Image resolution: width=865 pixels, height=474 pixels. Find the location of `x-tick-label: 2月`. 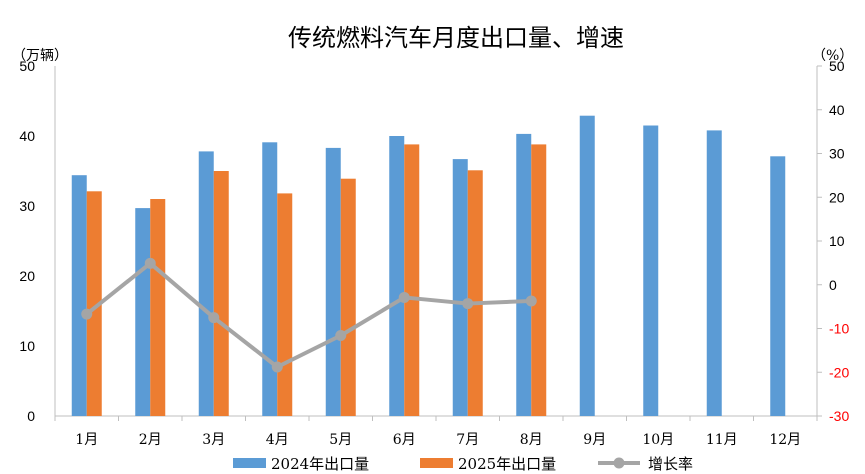

x-tick-label: 2月 is located at coordinates (150, 440).